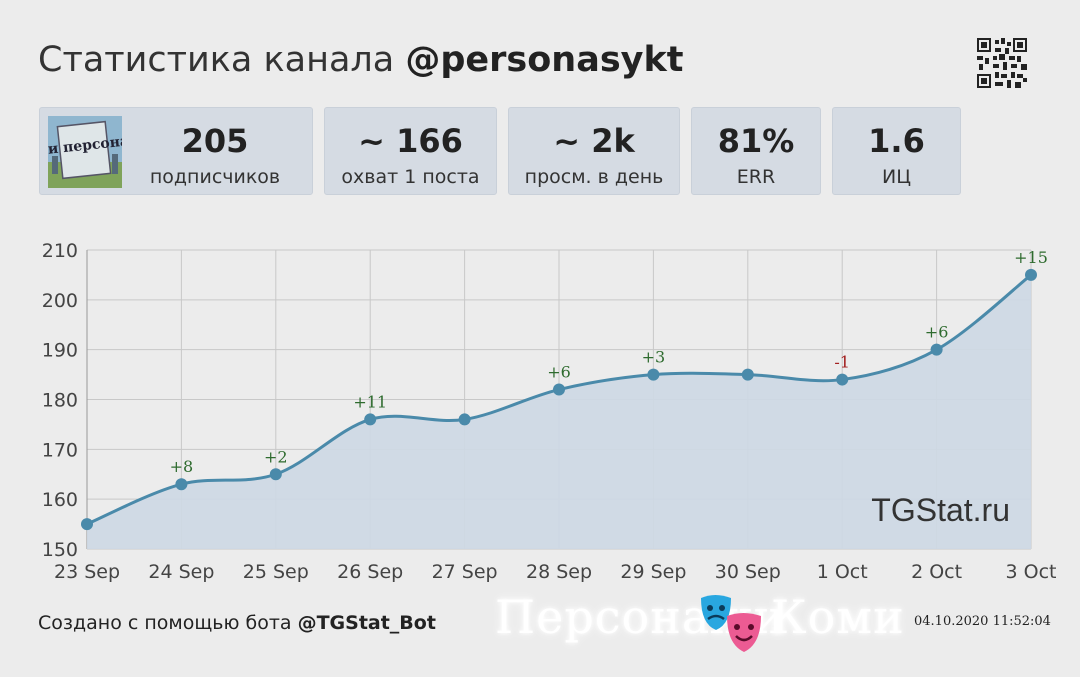 Image resolution: width=1080 pixels, height=677 pixels. Describe the element at coordinates (594, 177) in the screenshot. I see `stat-label: просм. в день` at that location.